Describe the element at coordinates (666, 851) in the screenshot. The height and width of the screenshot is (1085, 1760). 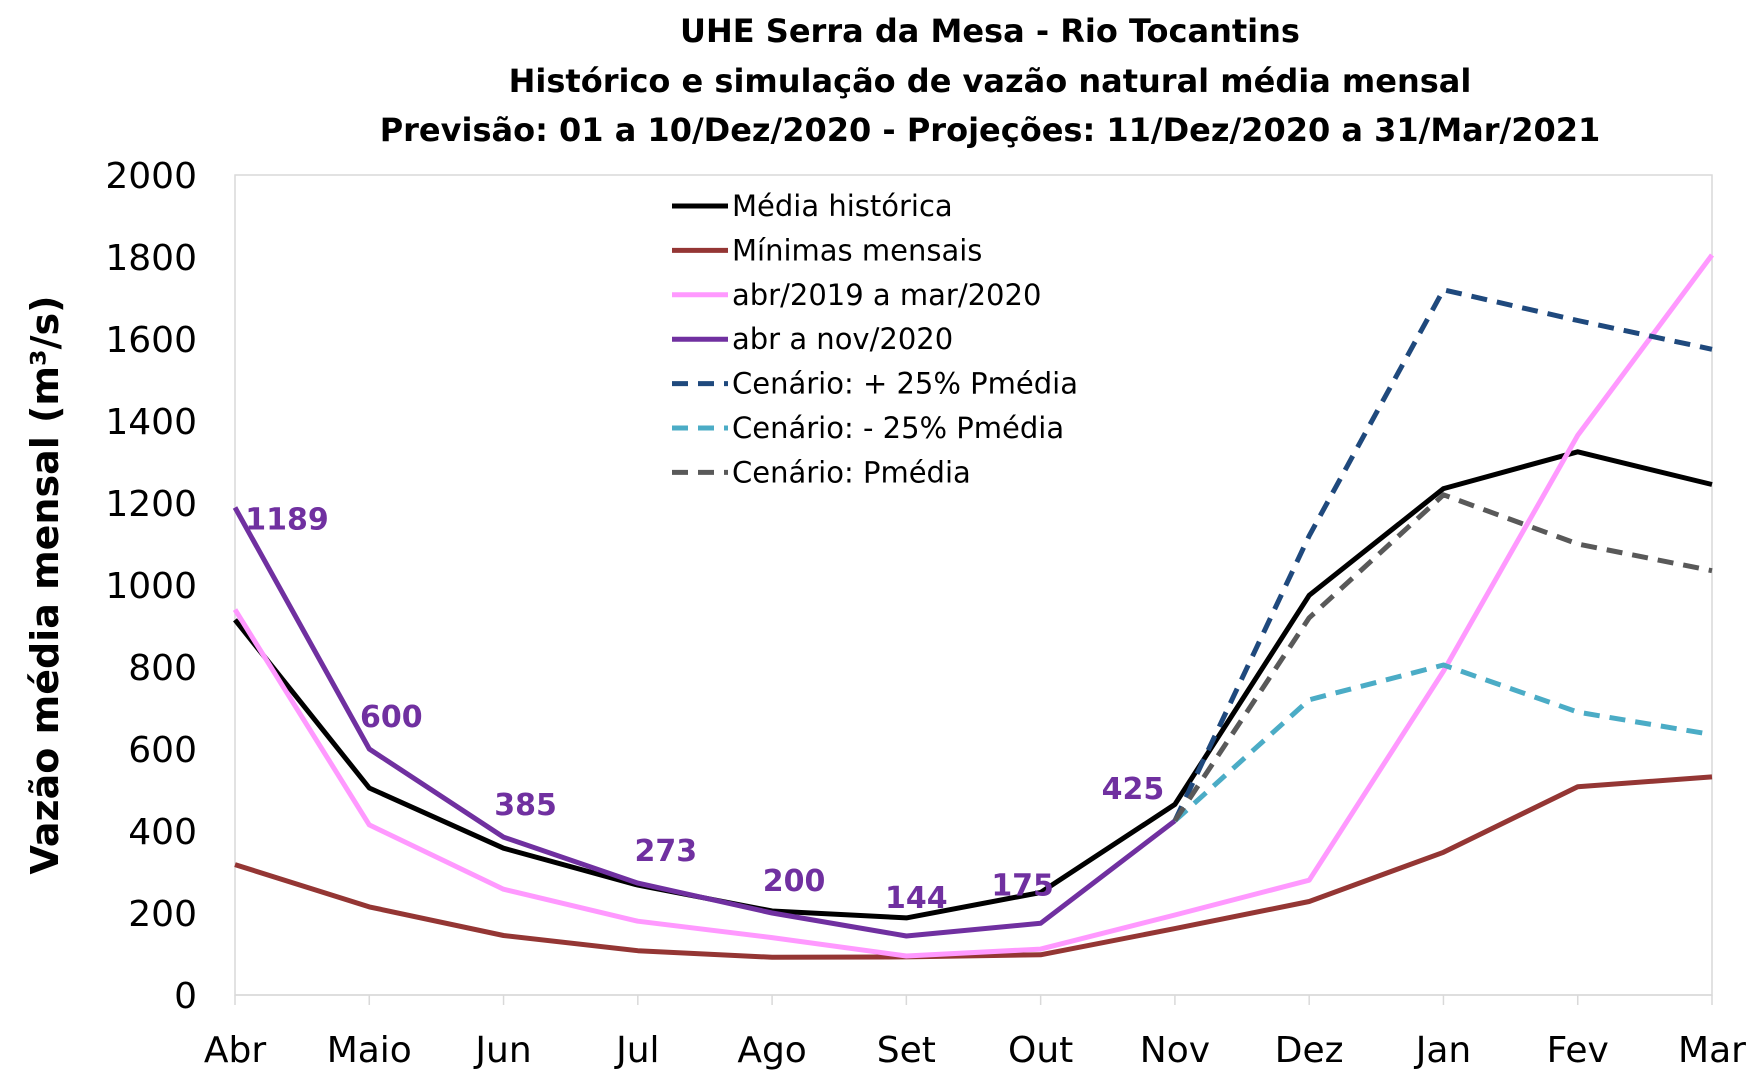
I see `data-label: 273` at that location.